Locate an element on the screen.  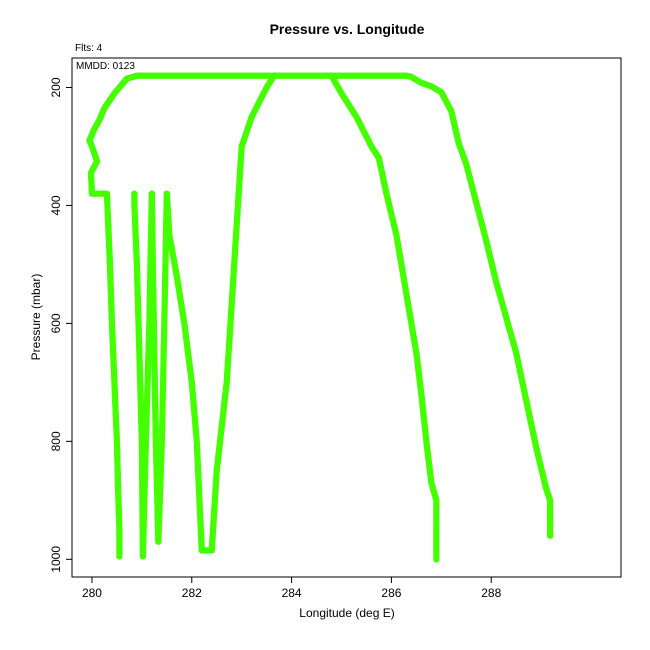
y-axis: 200 400 600 800 1000 is located at coordinates (60, 325).